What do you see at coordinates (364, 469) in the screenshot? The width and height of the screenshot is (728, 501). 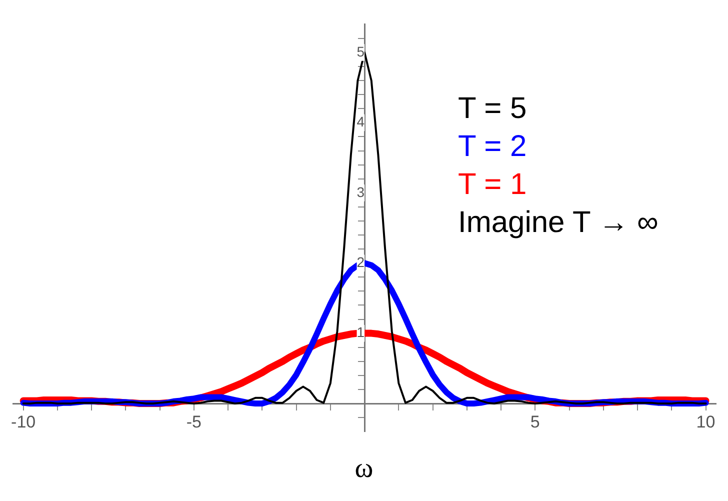 I see `x-axis-title: ω` at bounding box center [364, 469].